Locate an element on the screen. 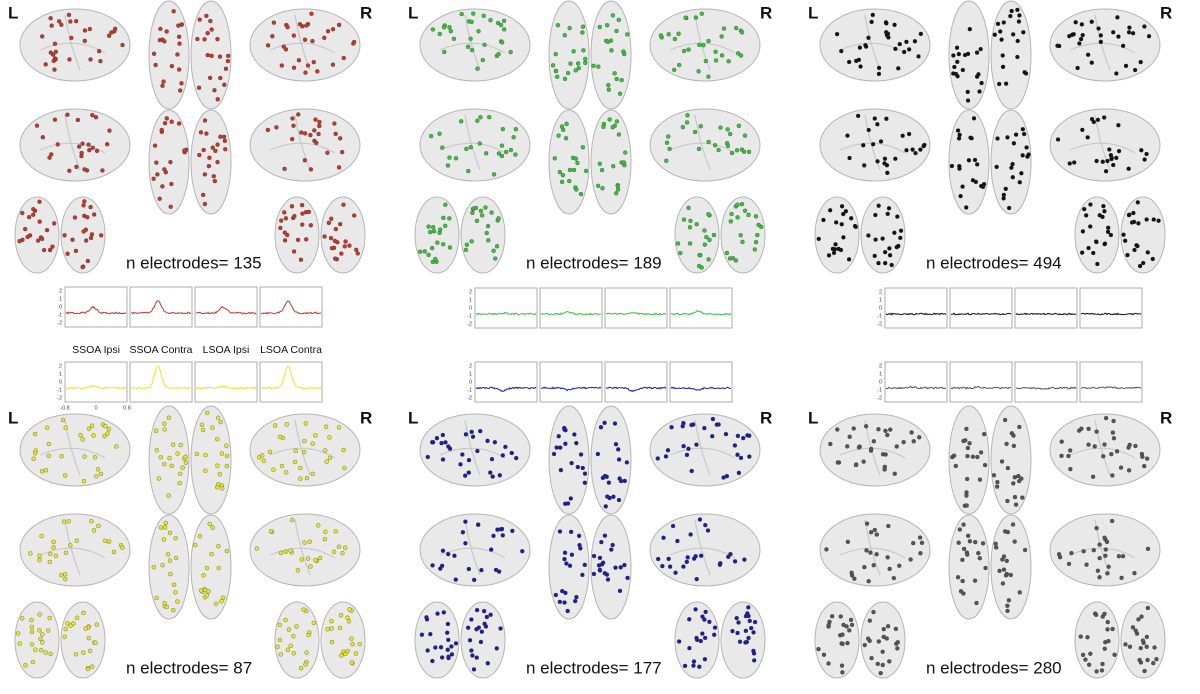 The width and height of the screenshot is (1200, 694). trace-y-tick: -2 is located at coordinates (469, 324).